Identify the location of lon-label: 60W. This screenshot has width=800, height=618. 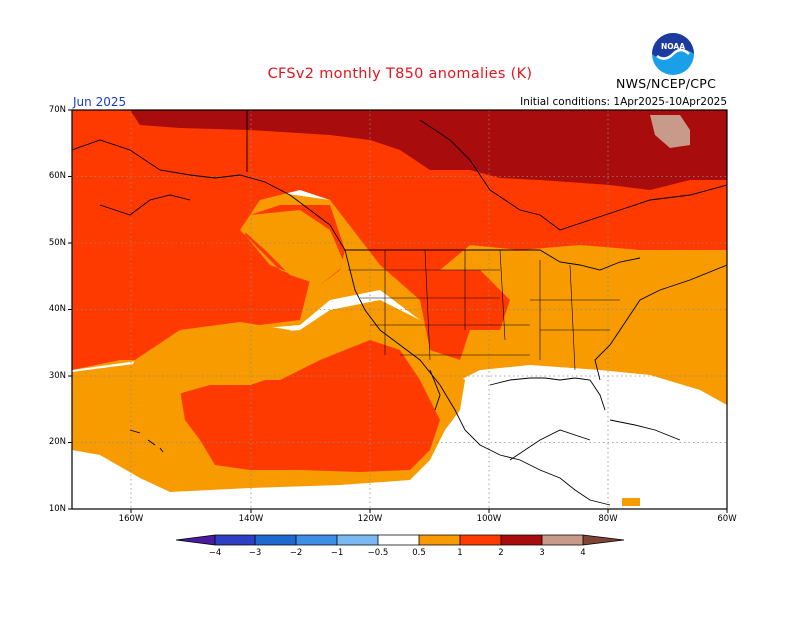
(727, 519).